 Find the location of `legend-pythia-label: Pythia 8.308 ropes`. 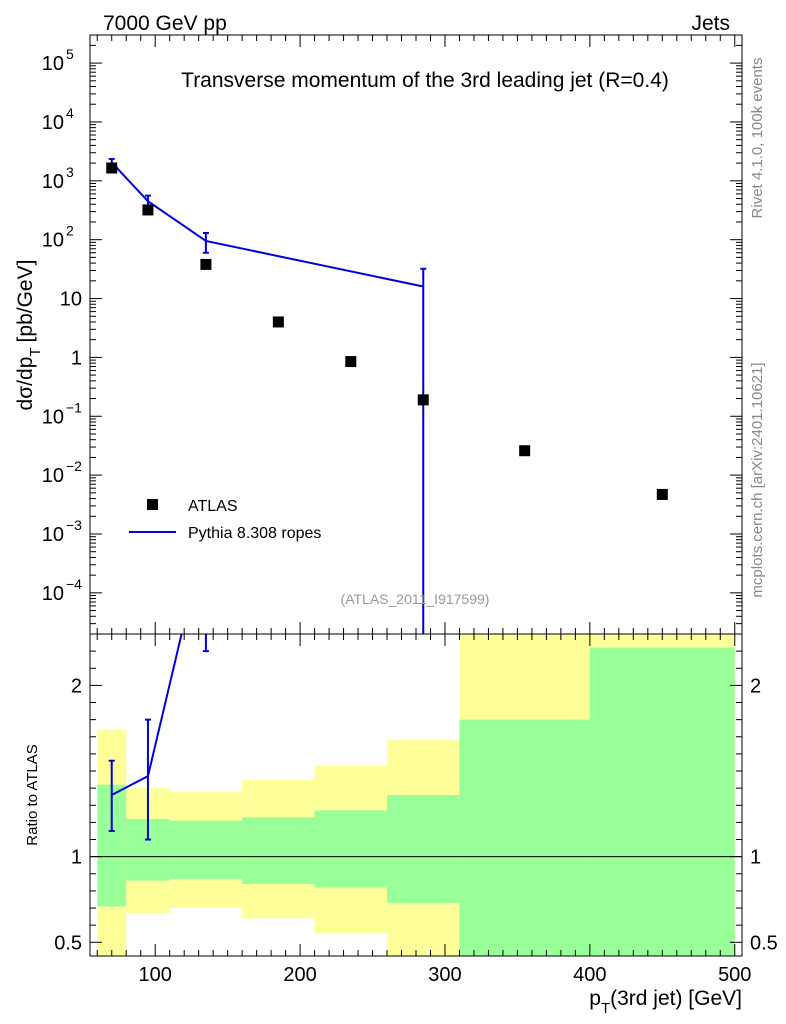

legend-pythia-label: Pythia 8.308 ropes is located at coordinates (254, 533).